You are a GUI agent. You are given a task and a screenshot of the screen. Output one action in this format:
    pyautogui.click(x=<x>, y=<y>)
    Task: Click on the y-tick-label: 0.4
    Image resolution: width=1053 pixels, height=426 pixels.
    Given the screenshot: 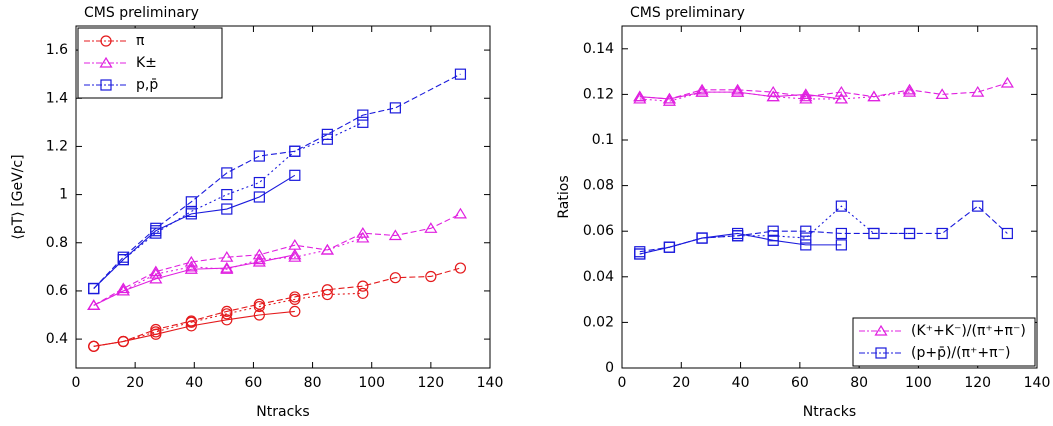 What is the action you would take?
    pyautogui.click(x=57, y=339)
    